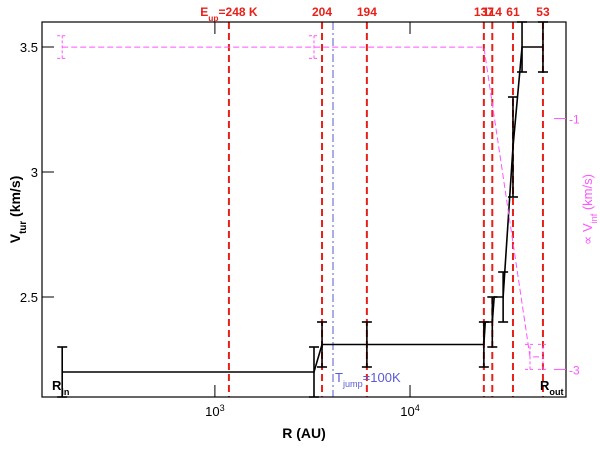 The width and height of the screenshot is (600, 451). What do you see at coordinates (574, 370) in the screenshot?
I see `y2-tick-label: -3` at bounding box center [574, 370].